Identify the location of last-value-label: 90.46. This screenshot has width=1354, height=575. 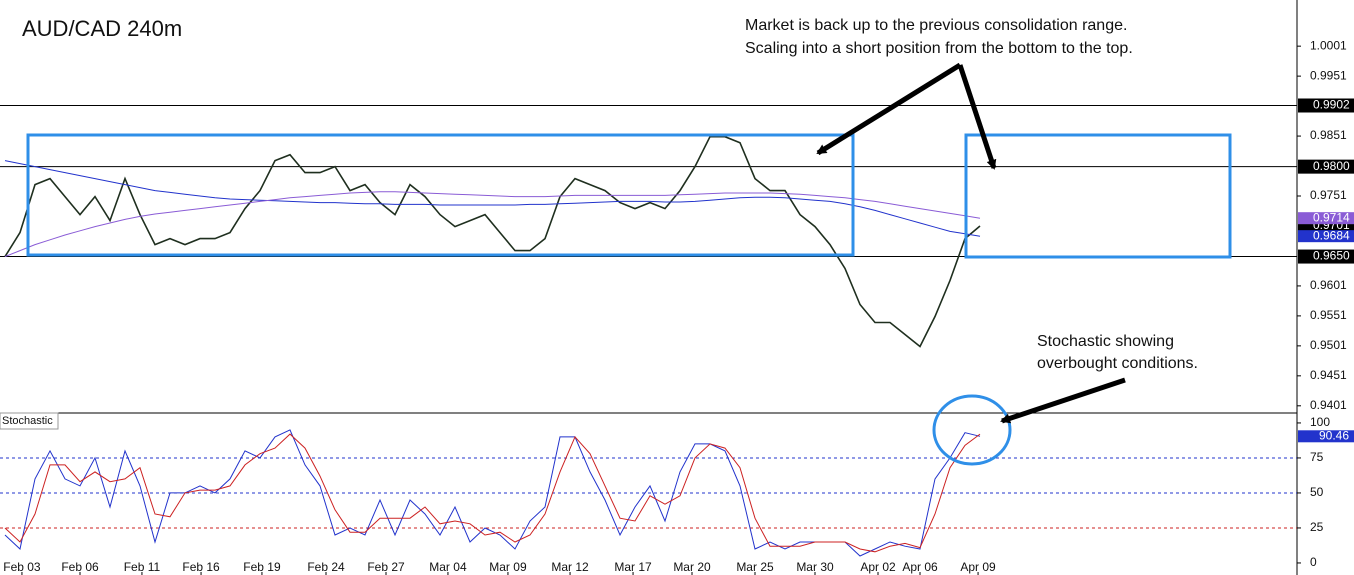
(1334, 435).